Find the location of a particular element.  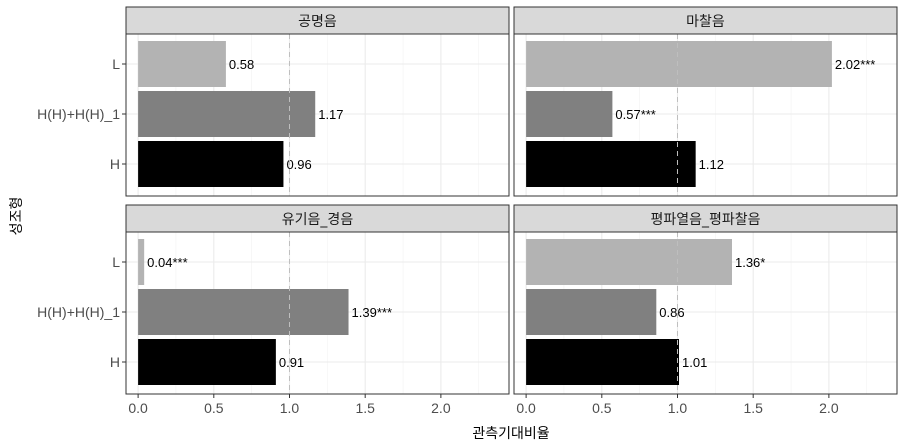

panel-title: 유기음_경음 is located at coordinates (318, 220).